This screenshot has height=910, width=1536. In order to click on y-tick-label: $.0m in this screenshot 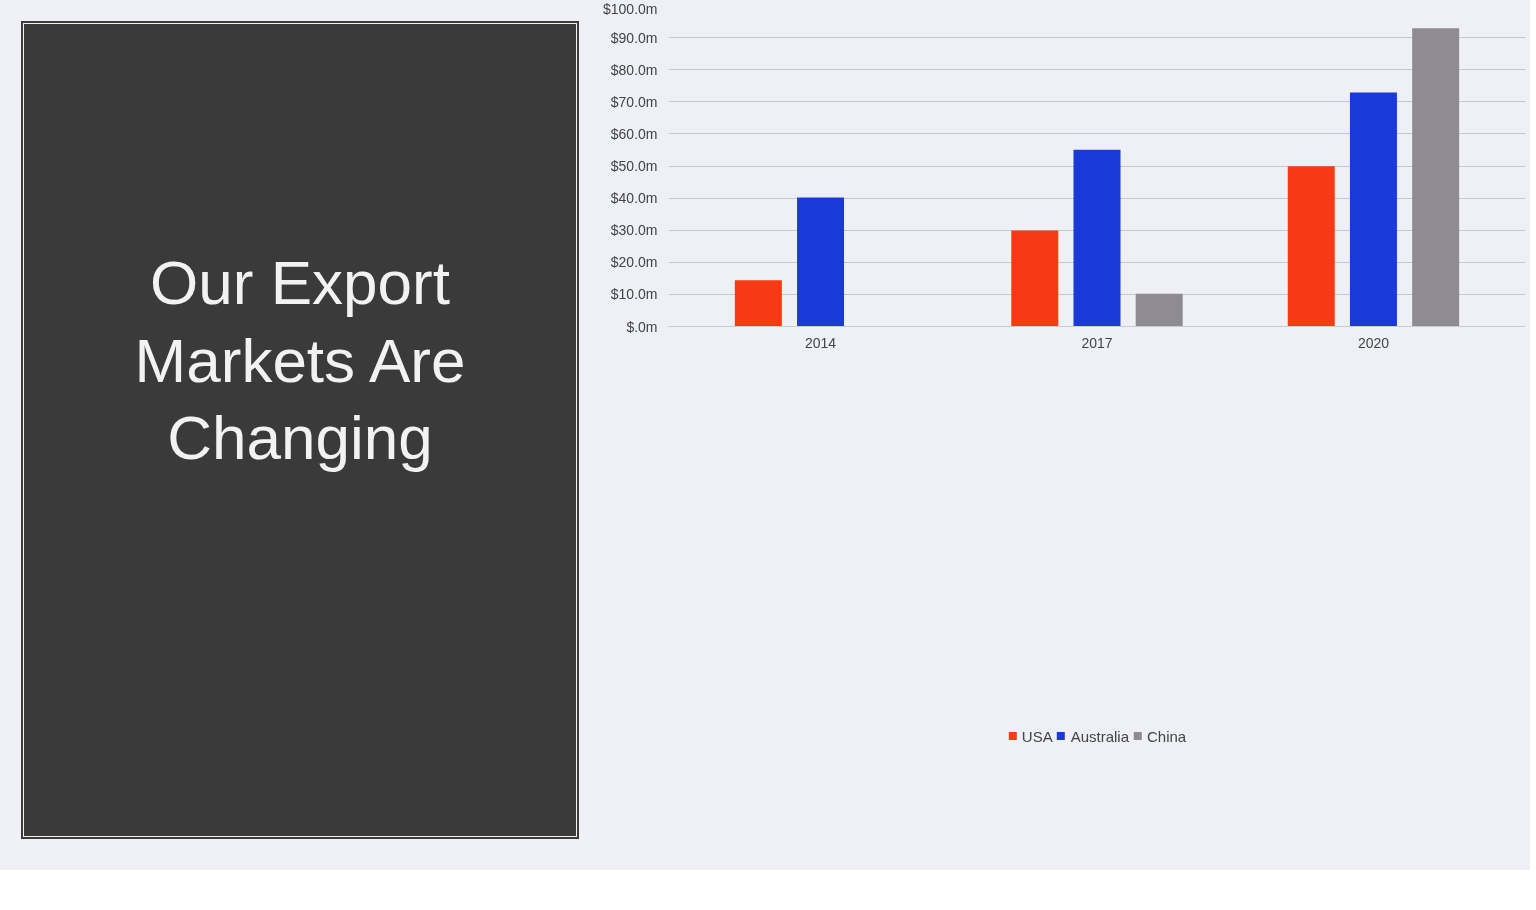, I will do `click(642, 326)`.